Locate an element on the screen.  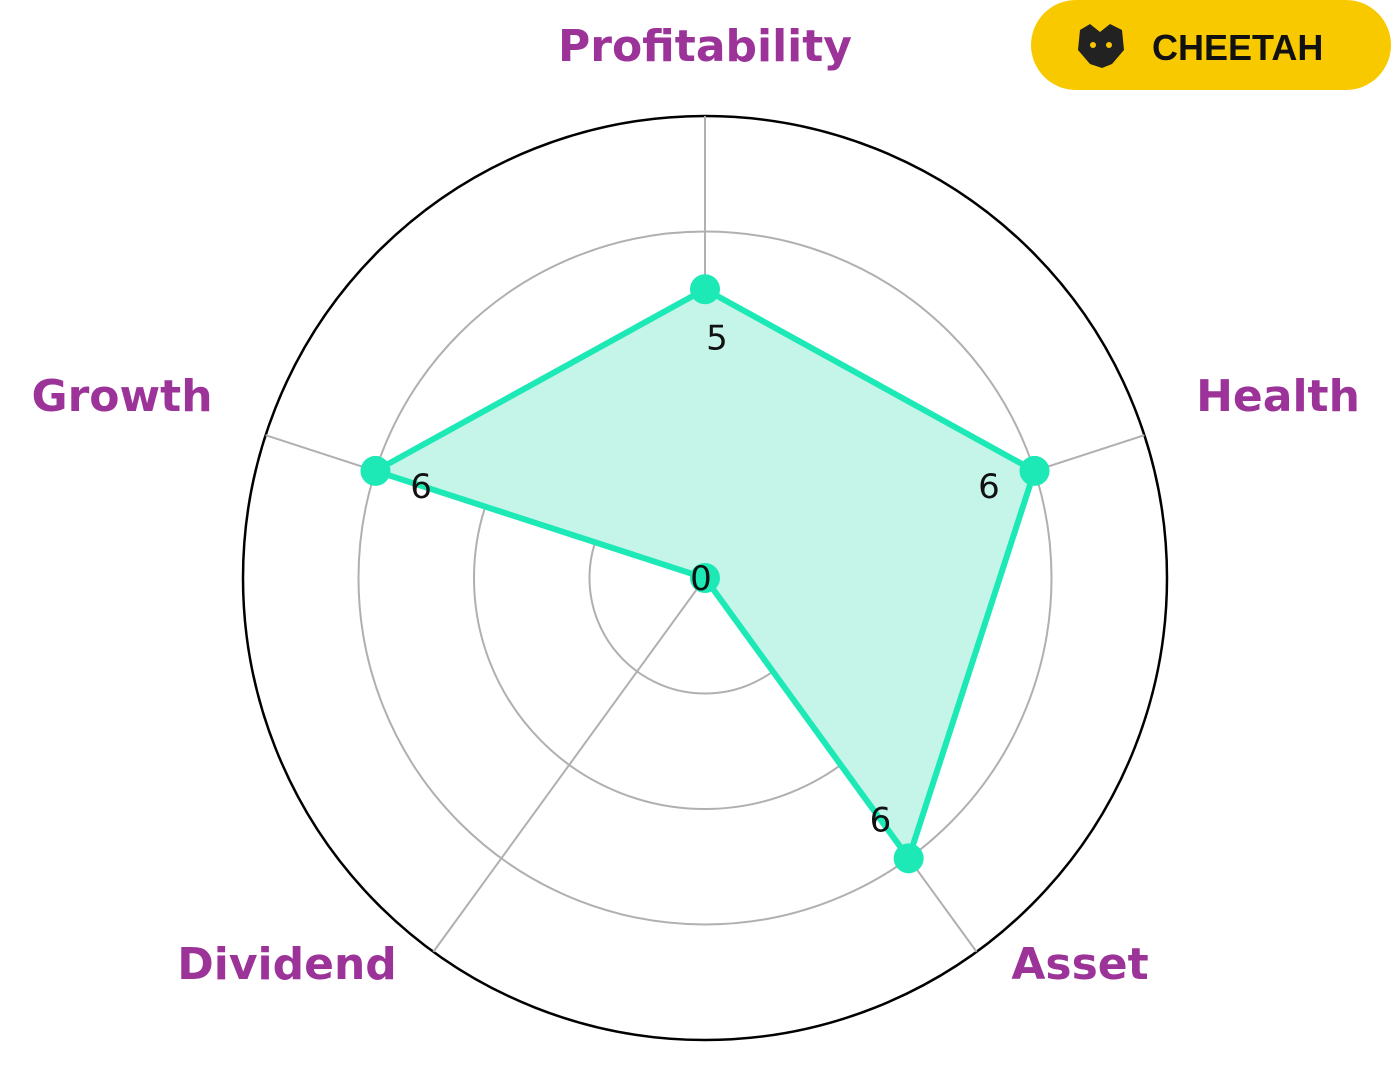
category-label: Health is located at coordinates (1278, 396).